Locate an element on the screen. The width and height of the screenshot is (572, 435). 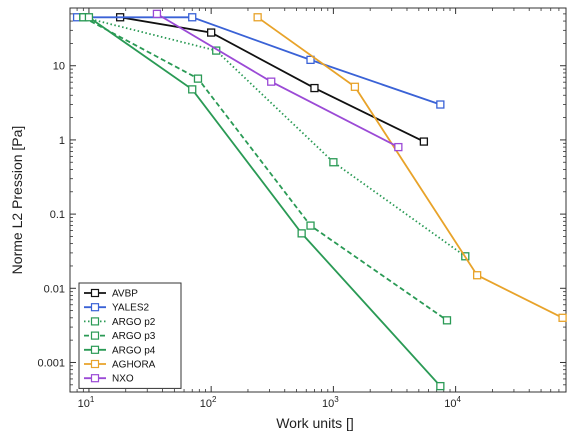
y-tick-label: 0.1 is located at coordinates (57, 215).